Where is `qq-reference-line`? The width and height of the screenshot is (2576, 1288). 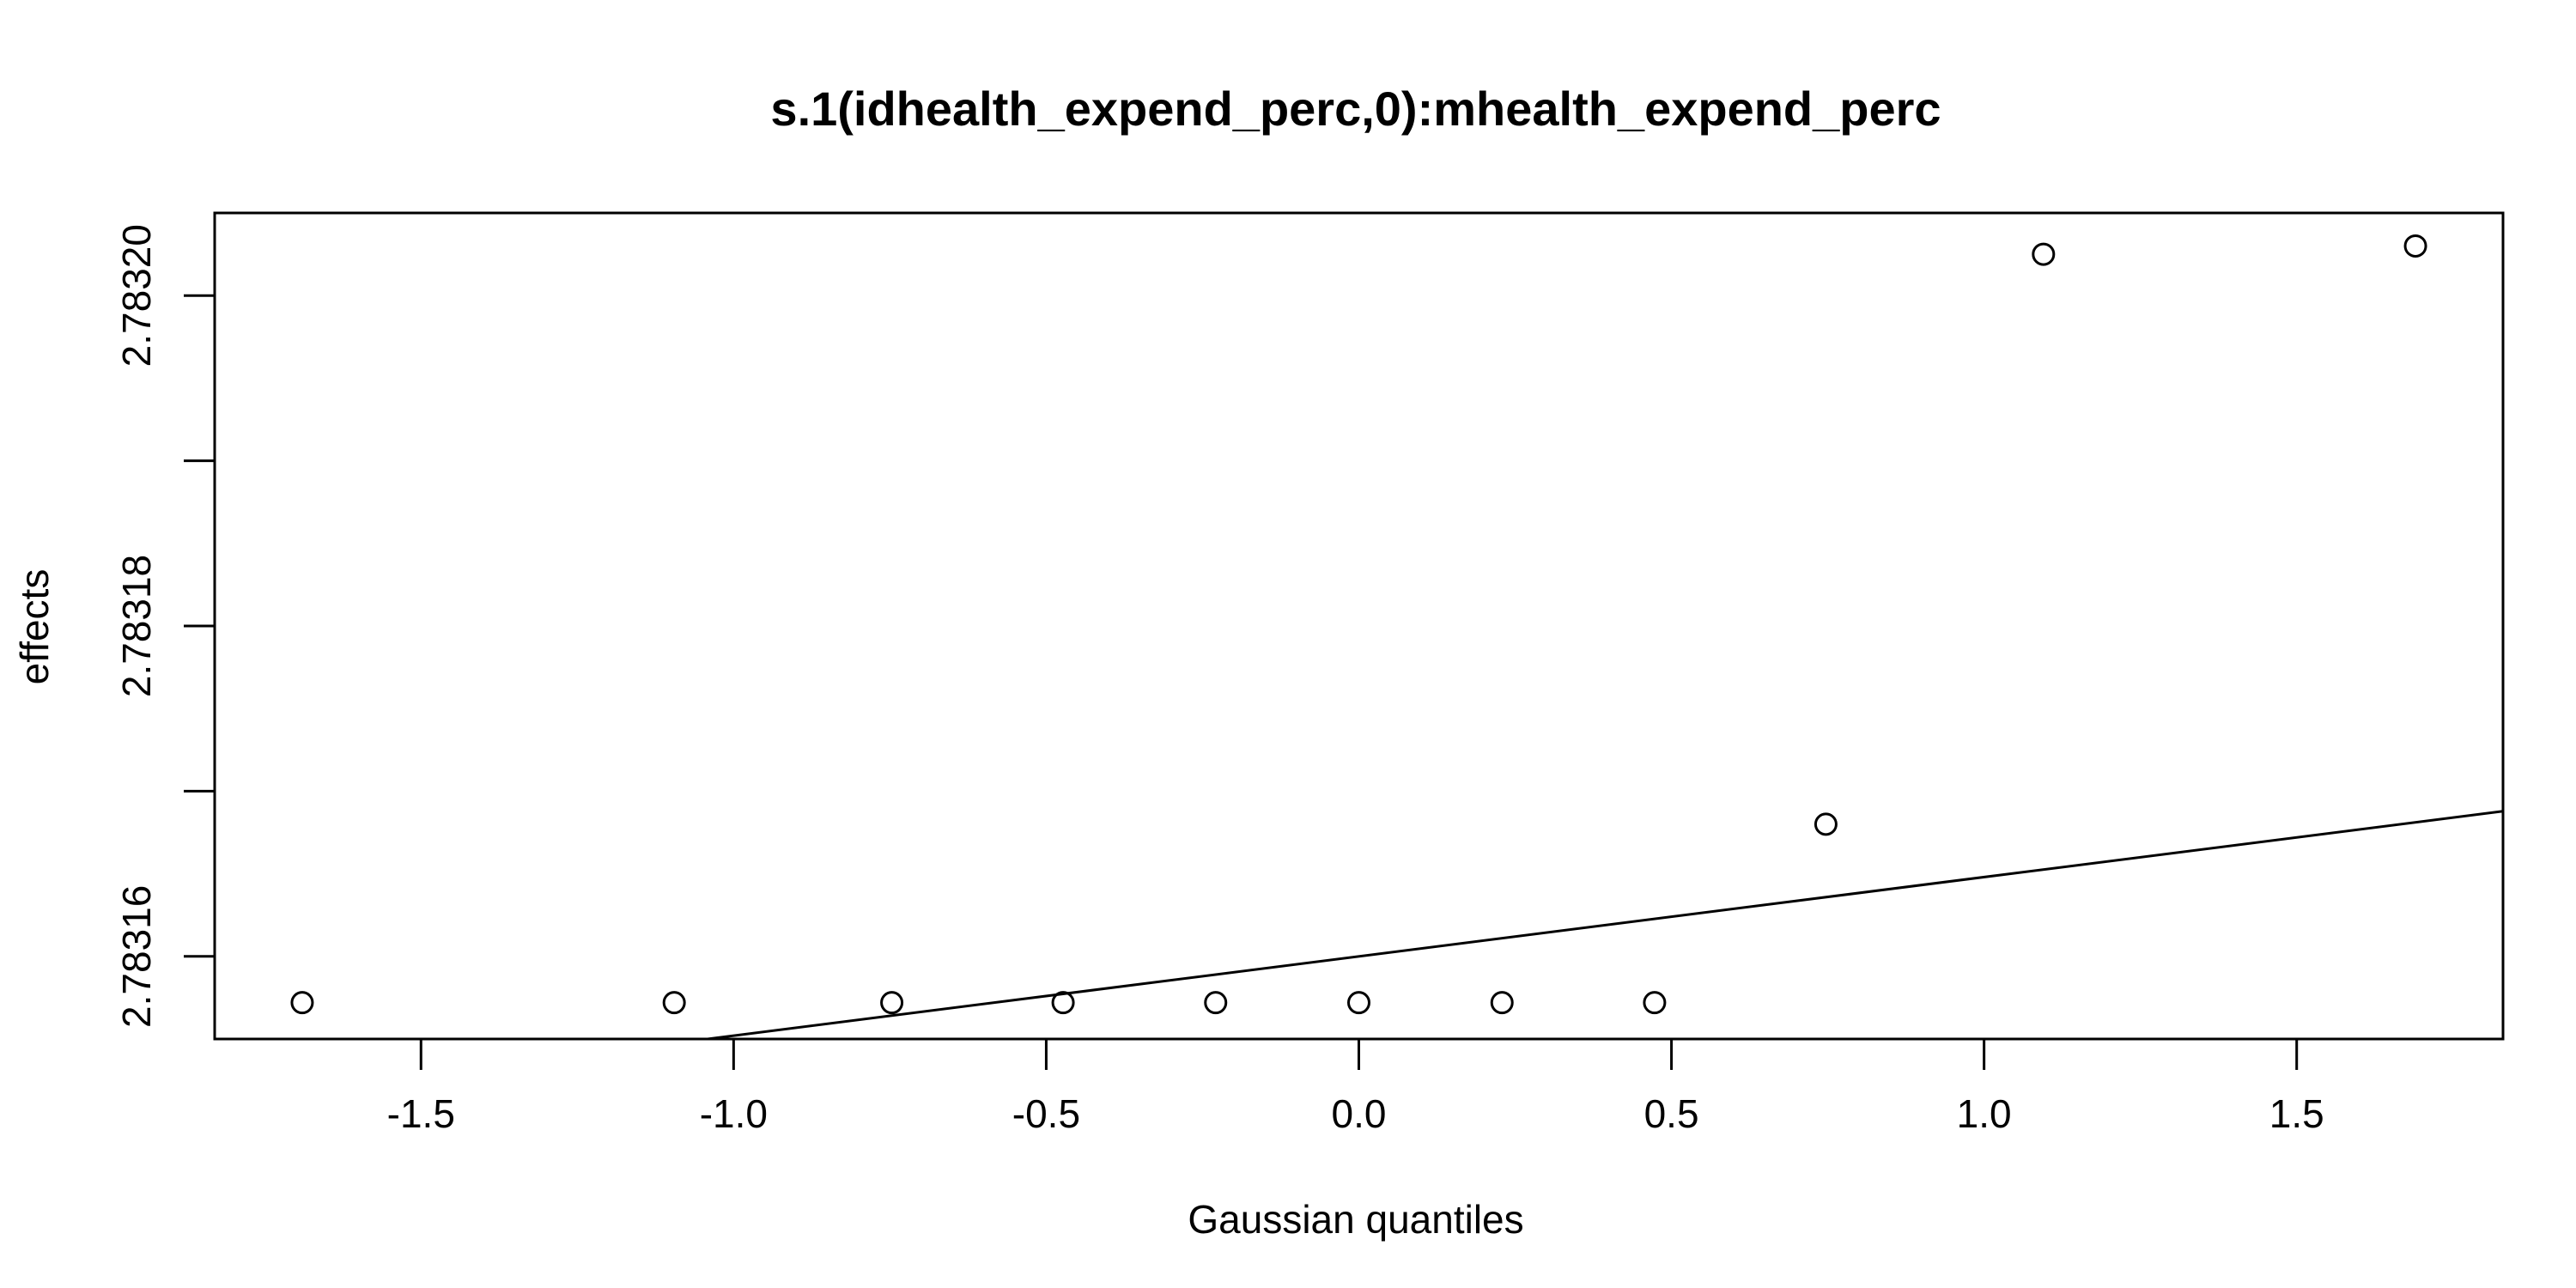 qq-reference-line is located at coordinates (1600, 925).